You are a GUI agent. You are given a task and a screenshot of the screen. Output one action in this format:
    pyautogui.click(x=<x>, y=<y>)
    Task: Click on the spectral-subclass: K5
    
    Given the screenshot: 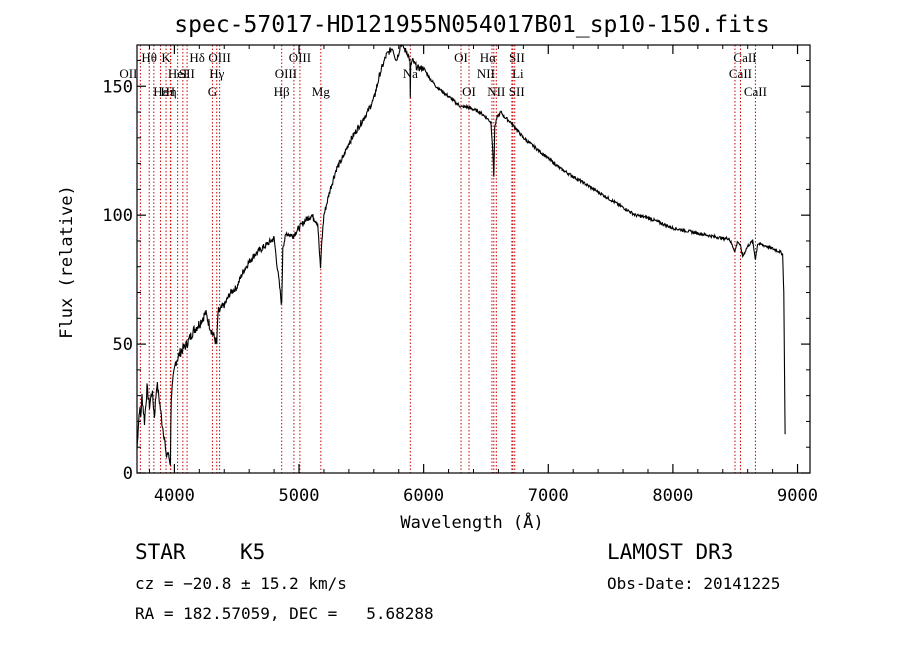 What is the action you would take?
    pyautogui.click(x=253, y=552)
    